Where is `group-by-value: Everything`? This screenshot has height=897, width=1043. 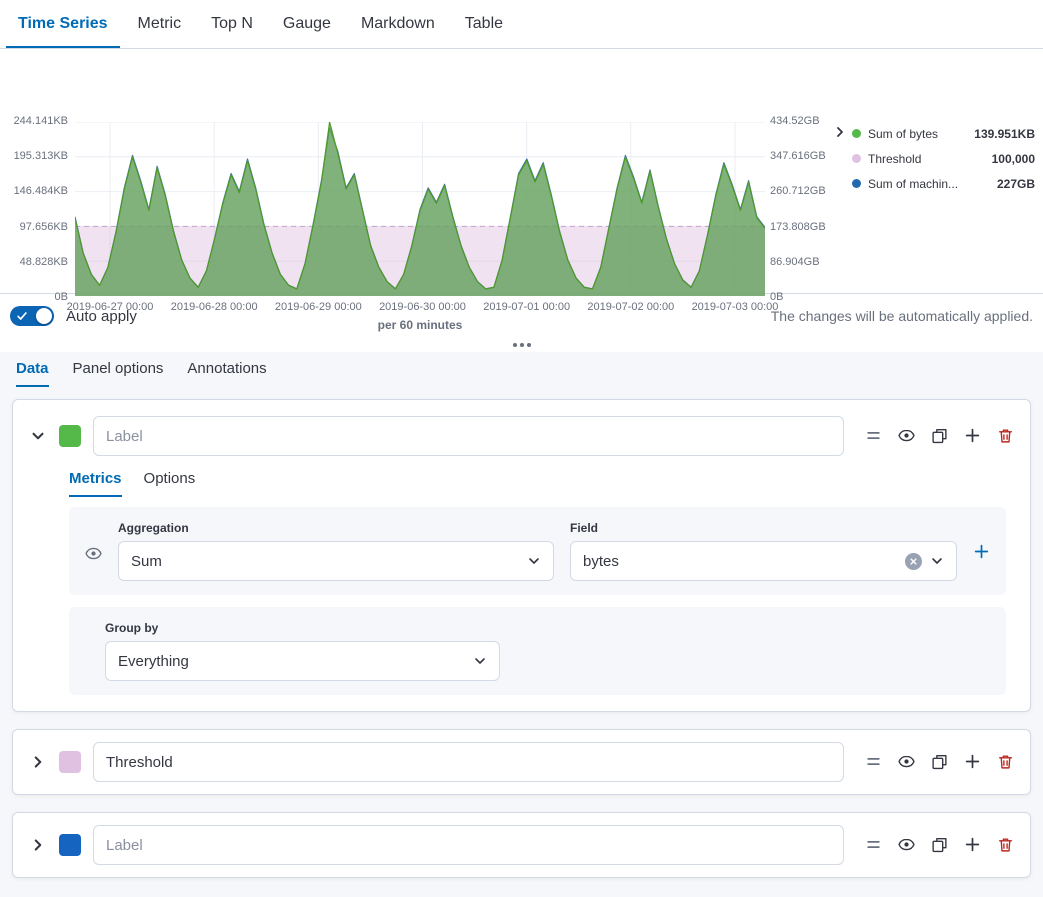 group-by-value: Everything is located at coordinates (153, 661).